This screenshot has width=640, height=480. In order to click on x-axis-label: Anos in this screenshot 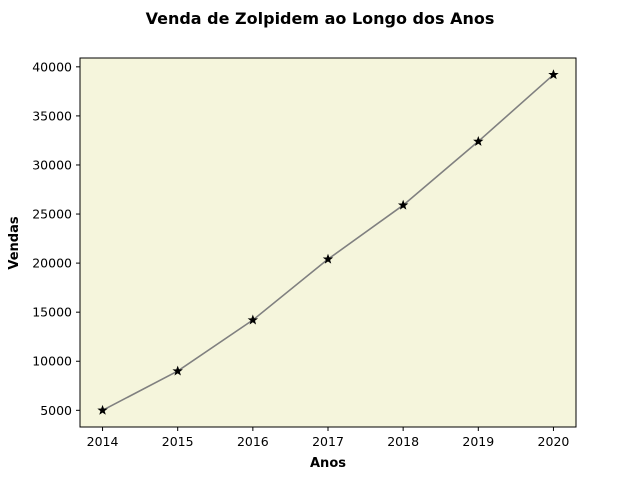, I will do `click(328, 463)`.